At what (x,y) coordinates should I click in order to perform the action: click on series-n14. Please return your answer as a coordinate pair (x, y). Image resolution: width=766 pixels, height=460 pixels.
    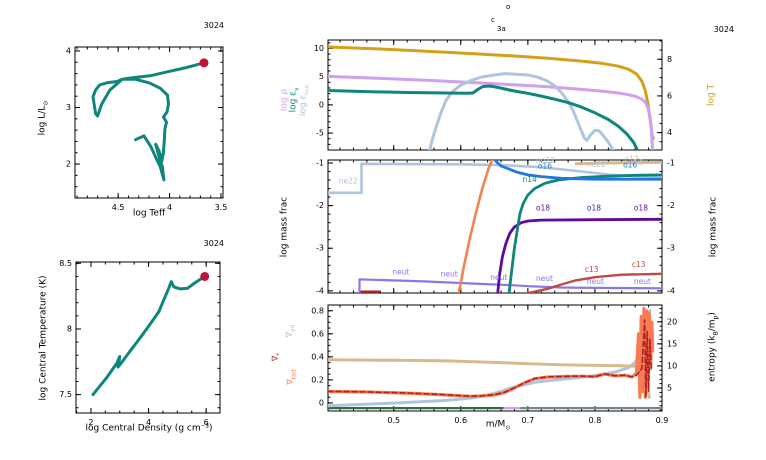
    Looking at the image, I should click on (584, 233).